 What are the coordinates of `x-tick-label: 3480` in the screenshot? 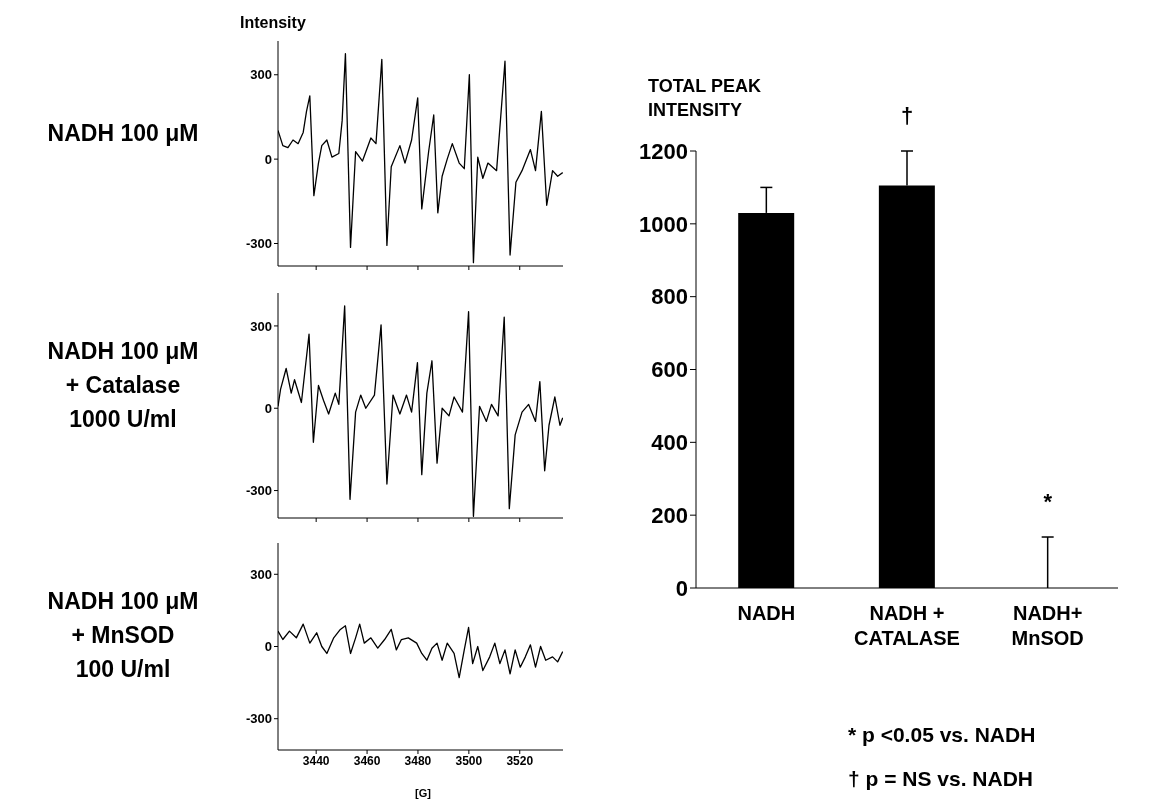 It's located at (418, 760).